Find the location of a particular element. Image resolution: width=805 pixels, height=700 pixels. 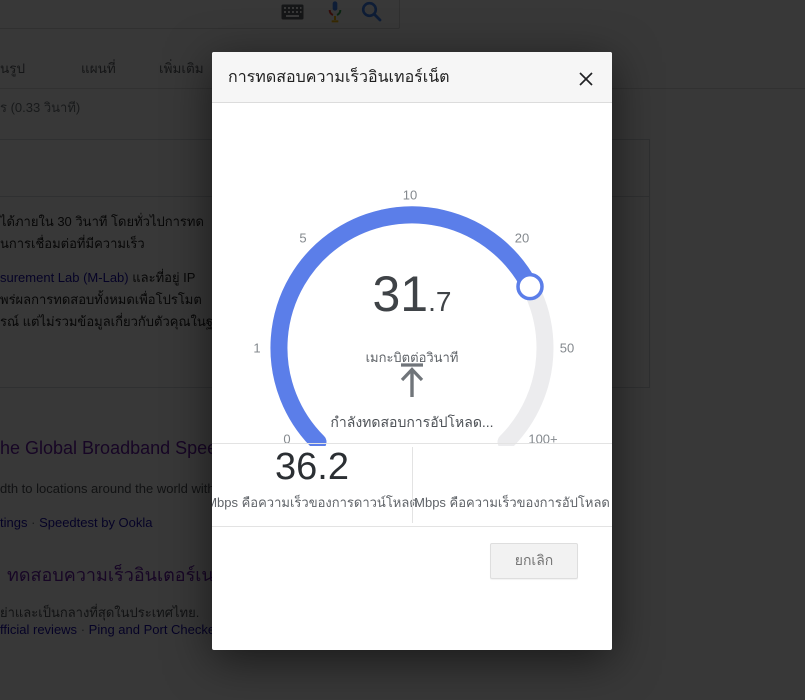

close-icon is located at coordinates (586, 79).